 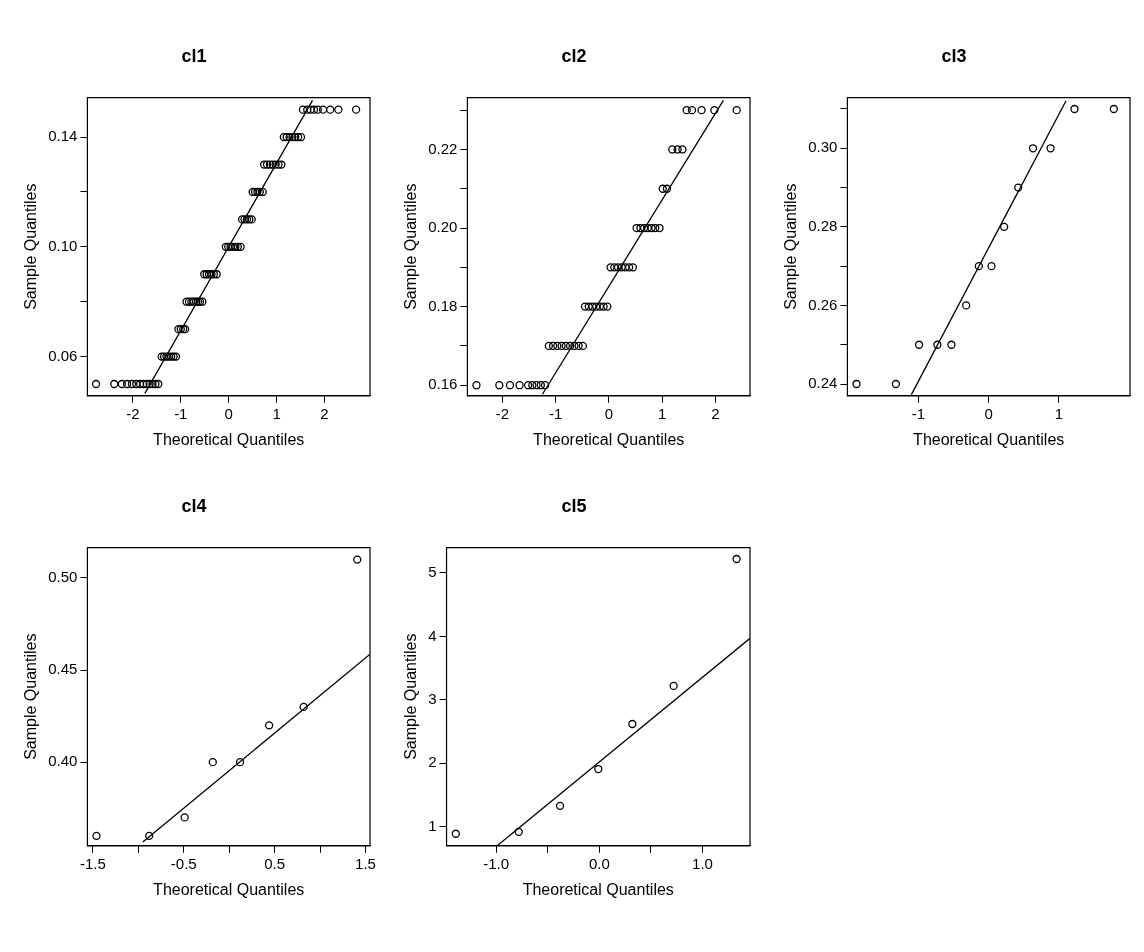 I want to click on chart-title: cl2, so click(x=574, y=55).